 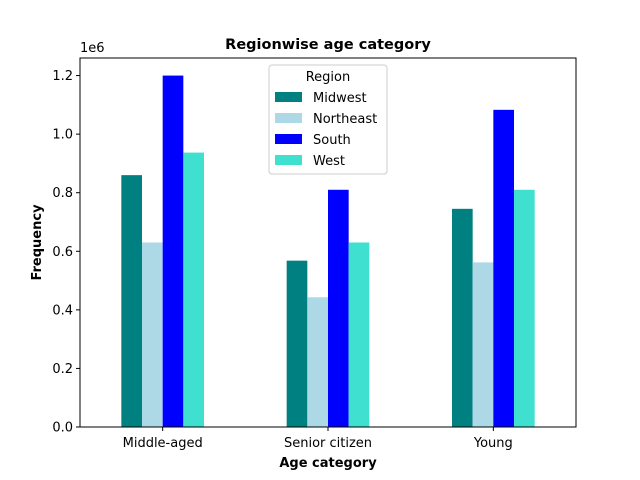 What do you see at coordinates (62, 310) in the screenshot?
I see `y-tick-label: 0.4` at bounding box center [62, 310].